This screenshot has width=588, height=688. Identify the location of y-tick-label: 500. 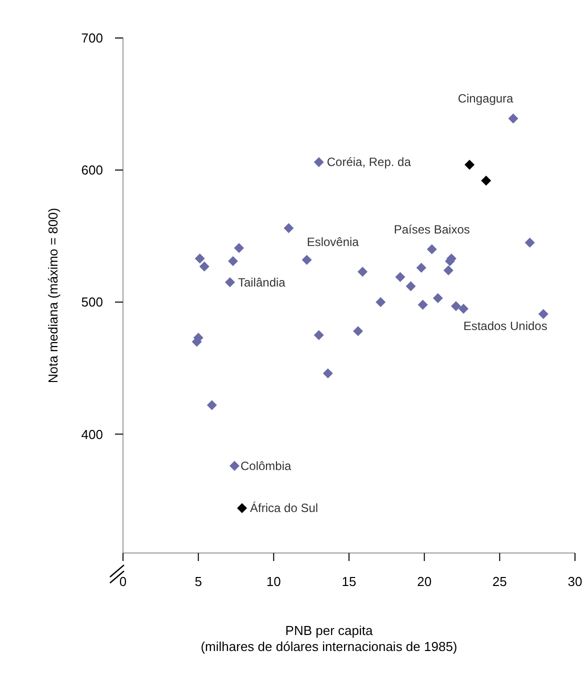
(92, 302).